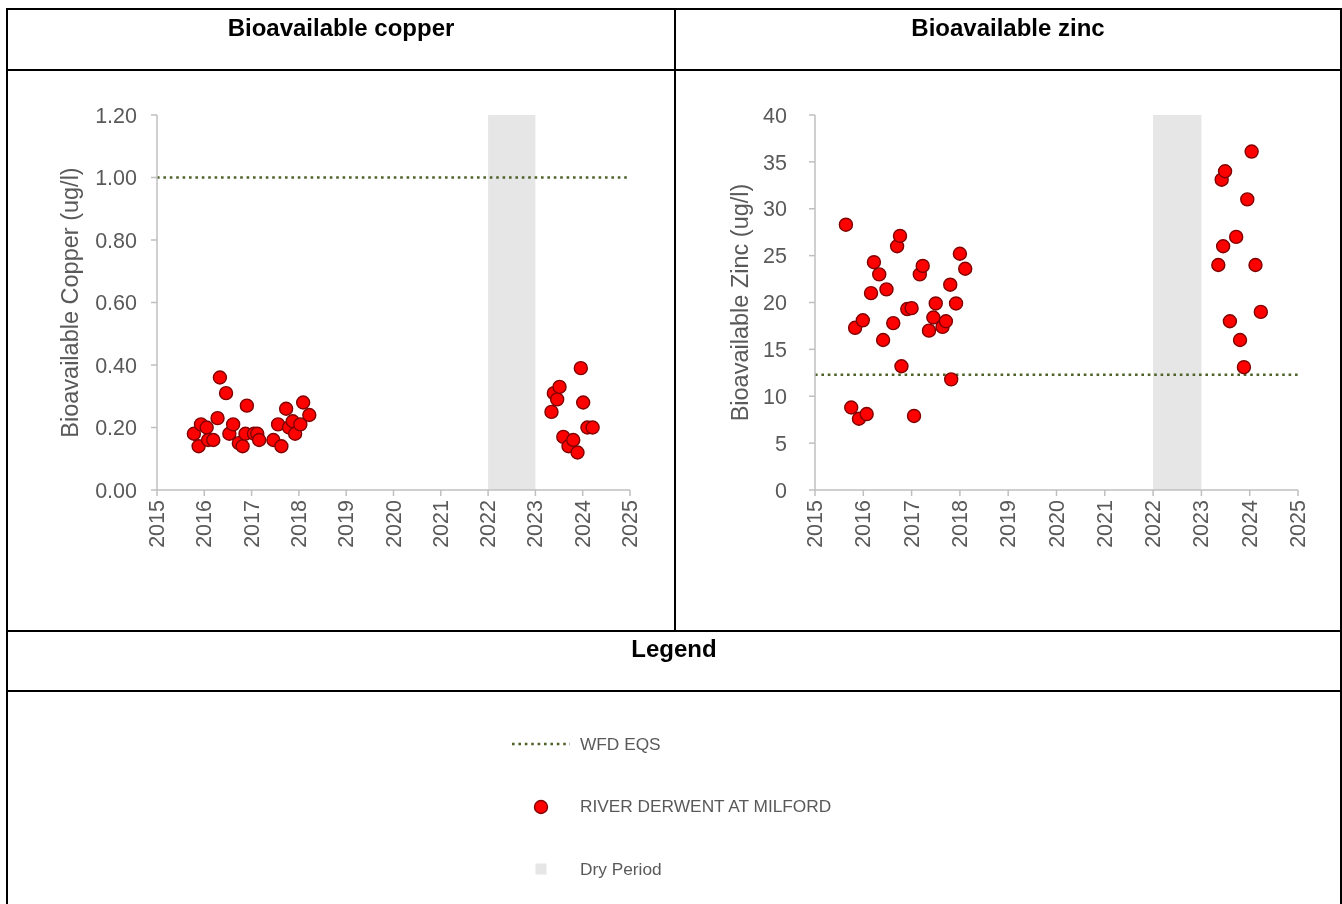 The width and height of the screenshot is (1342, 904). What do you see at coordinates (775, 162) in the screenshot?
I see `y-tick-label: 35` at bounding box center [775, 162].